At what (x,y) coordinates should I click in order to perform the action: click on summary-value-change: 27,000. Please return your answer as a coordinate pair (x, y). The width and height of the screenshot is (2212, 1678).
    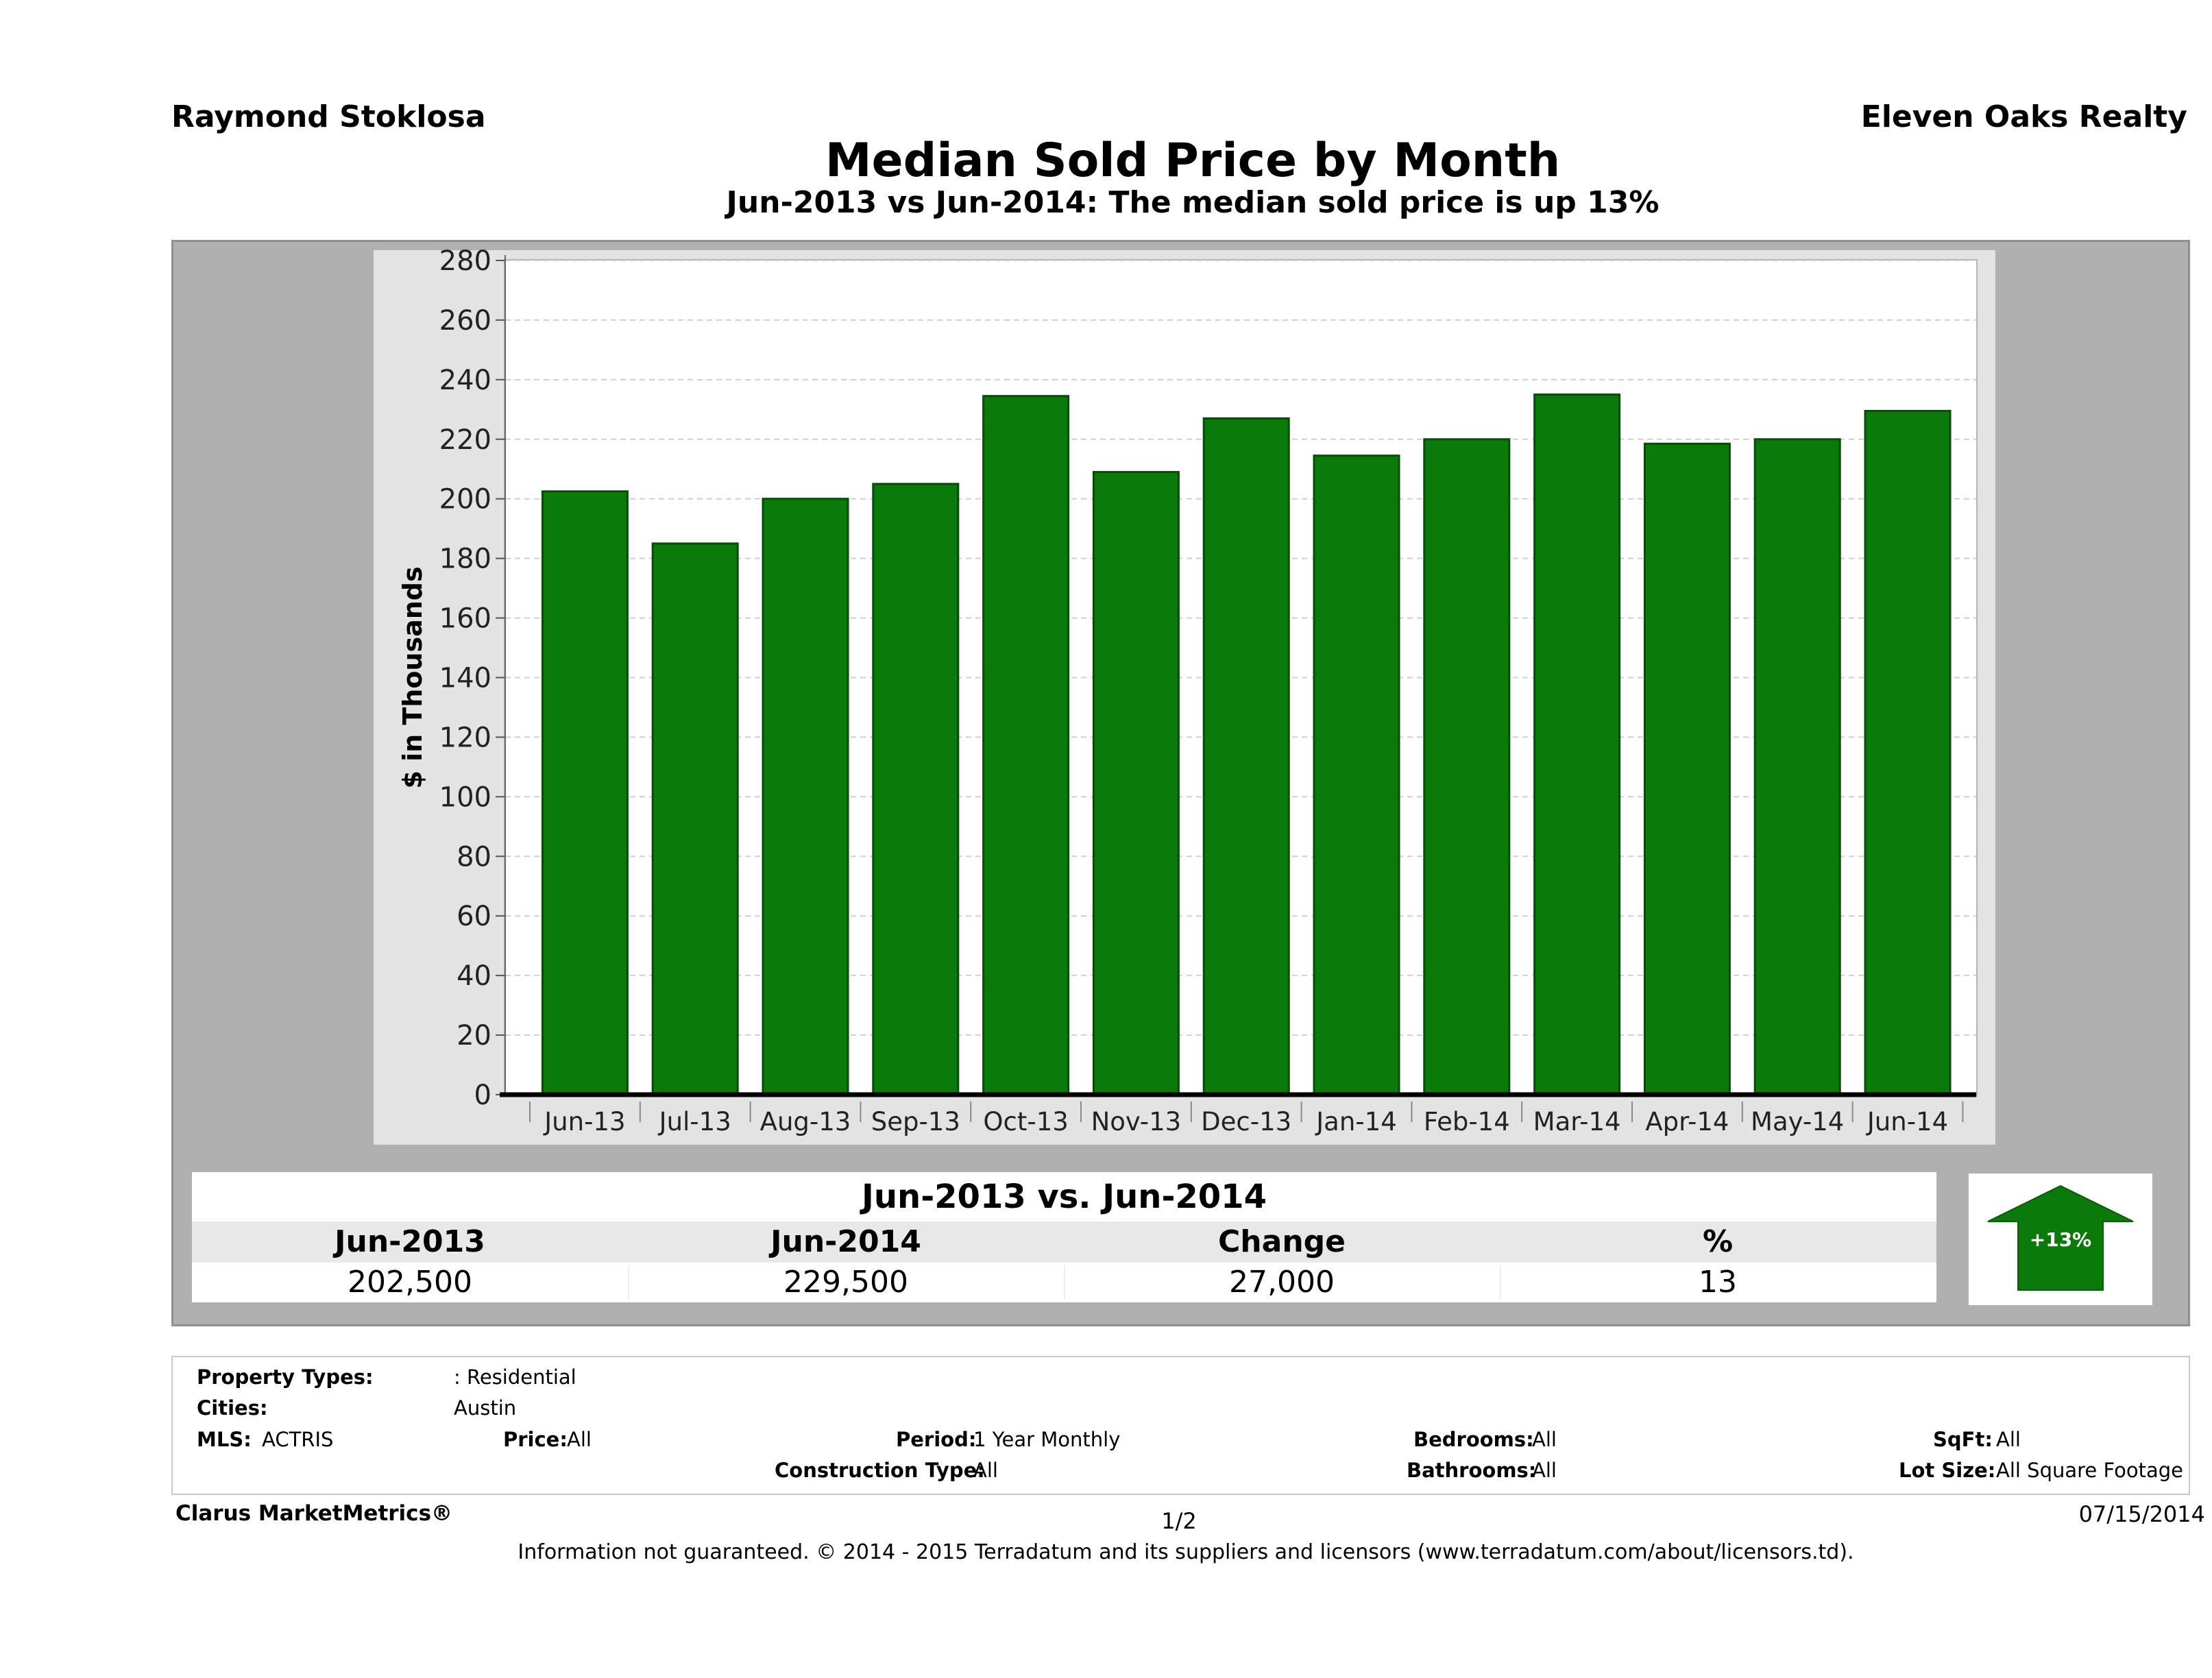
    Looking at the image, I should click on (1282, 1282).